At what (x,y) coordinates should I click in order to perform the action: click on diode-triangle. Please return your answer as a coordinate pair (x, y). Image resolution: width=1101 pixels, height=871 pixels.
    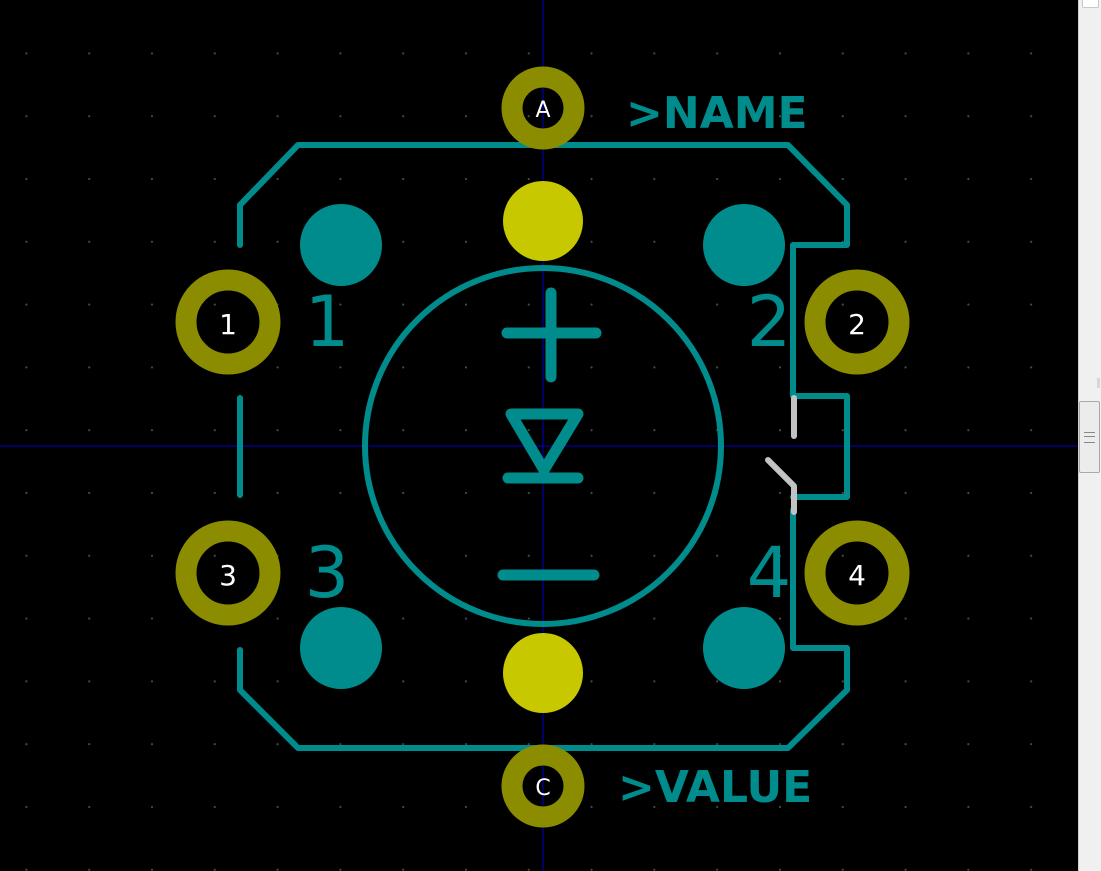
    Looking at the image, I should click on (544, 442).